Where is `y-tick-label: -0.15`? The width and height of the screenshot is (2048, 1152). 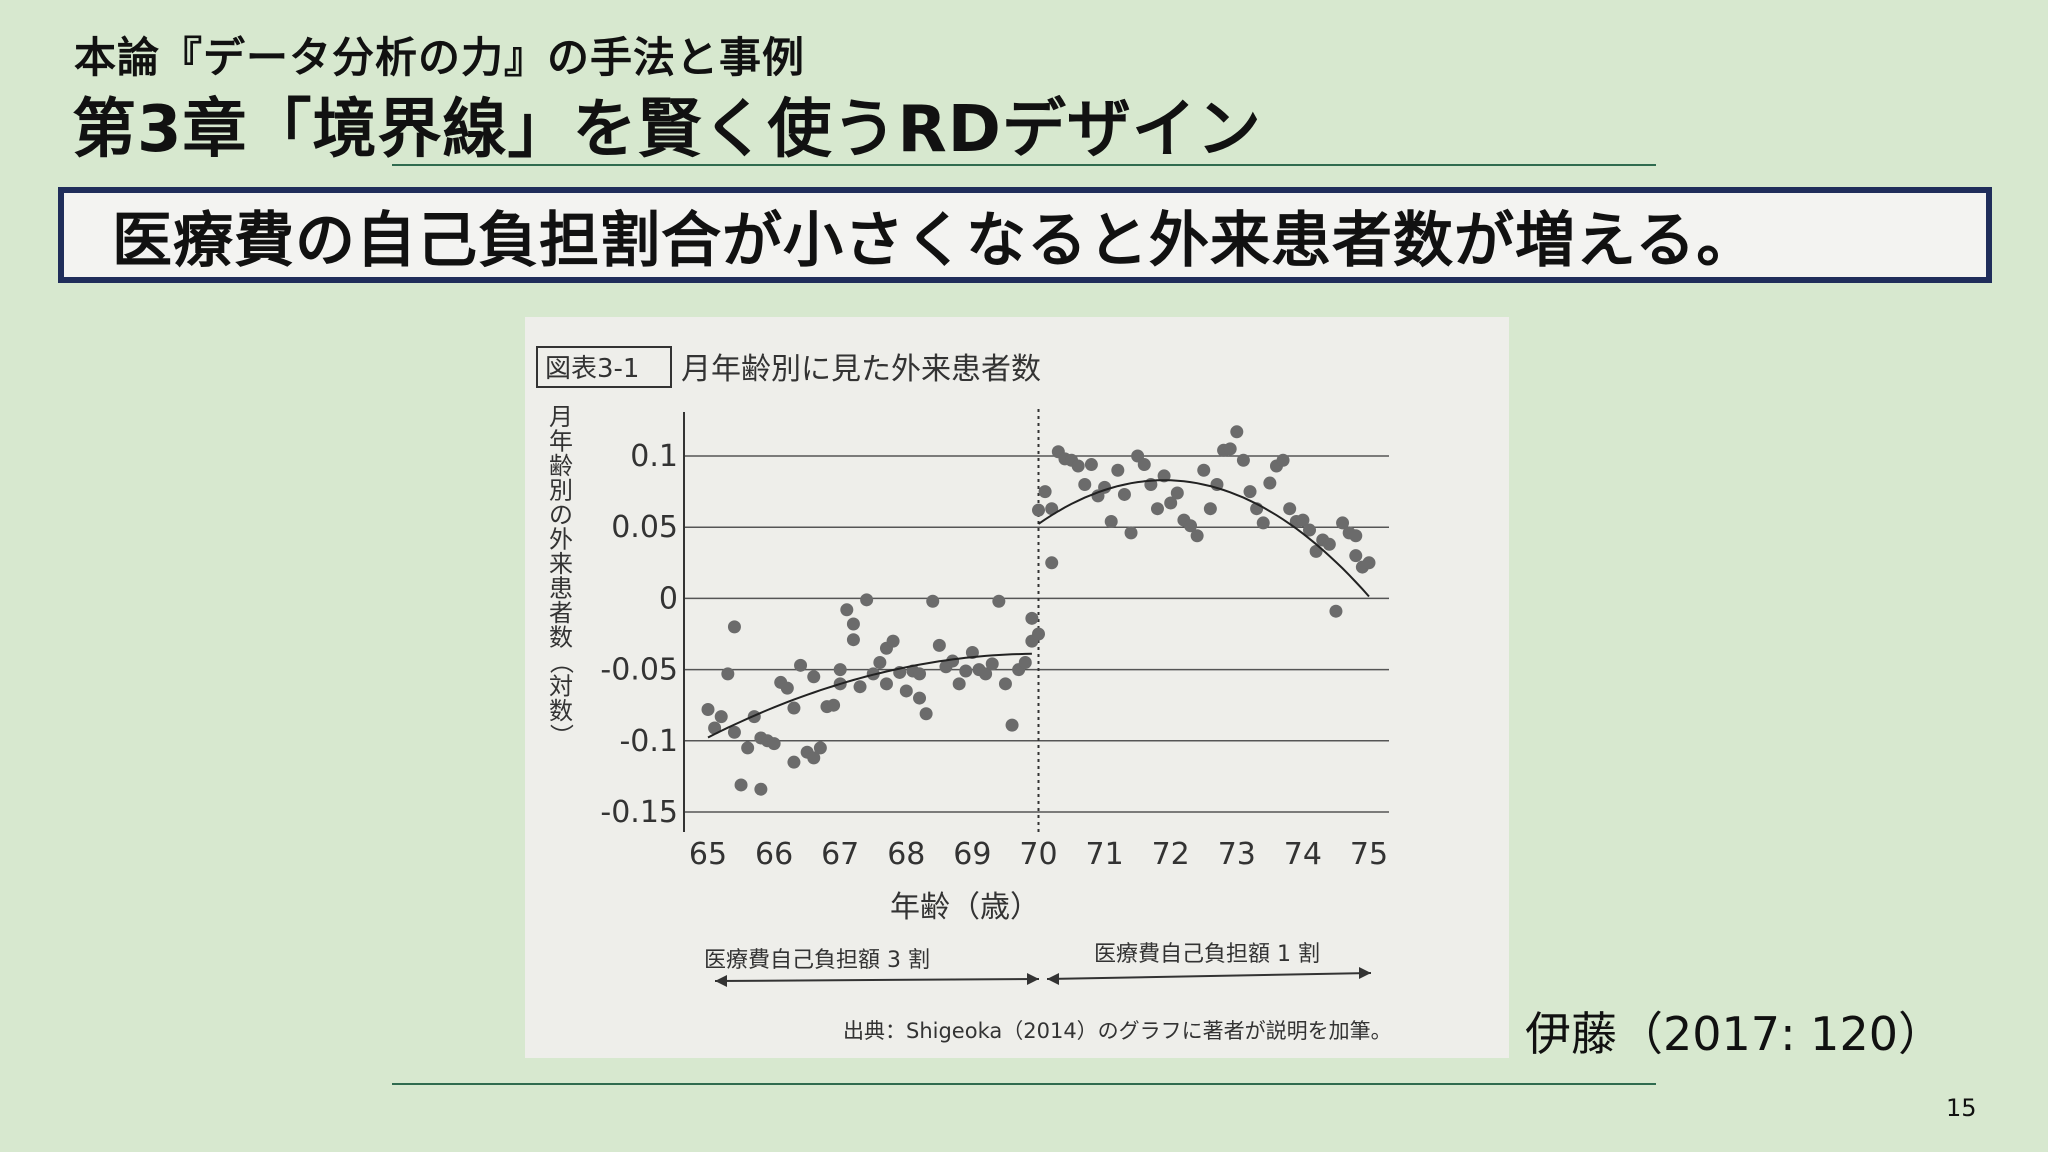 y-tick-label: -0.15 is located at coordinates (639, 812).